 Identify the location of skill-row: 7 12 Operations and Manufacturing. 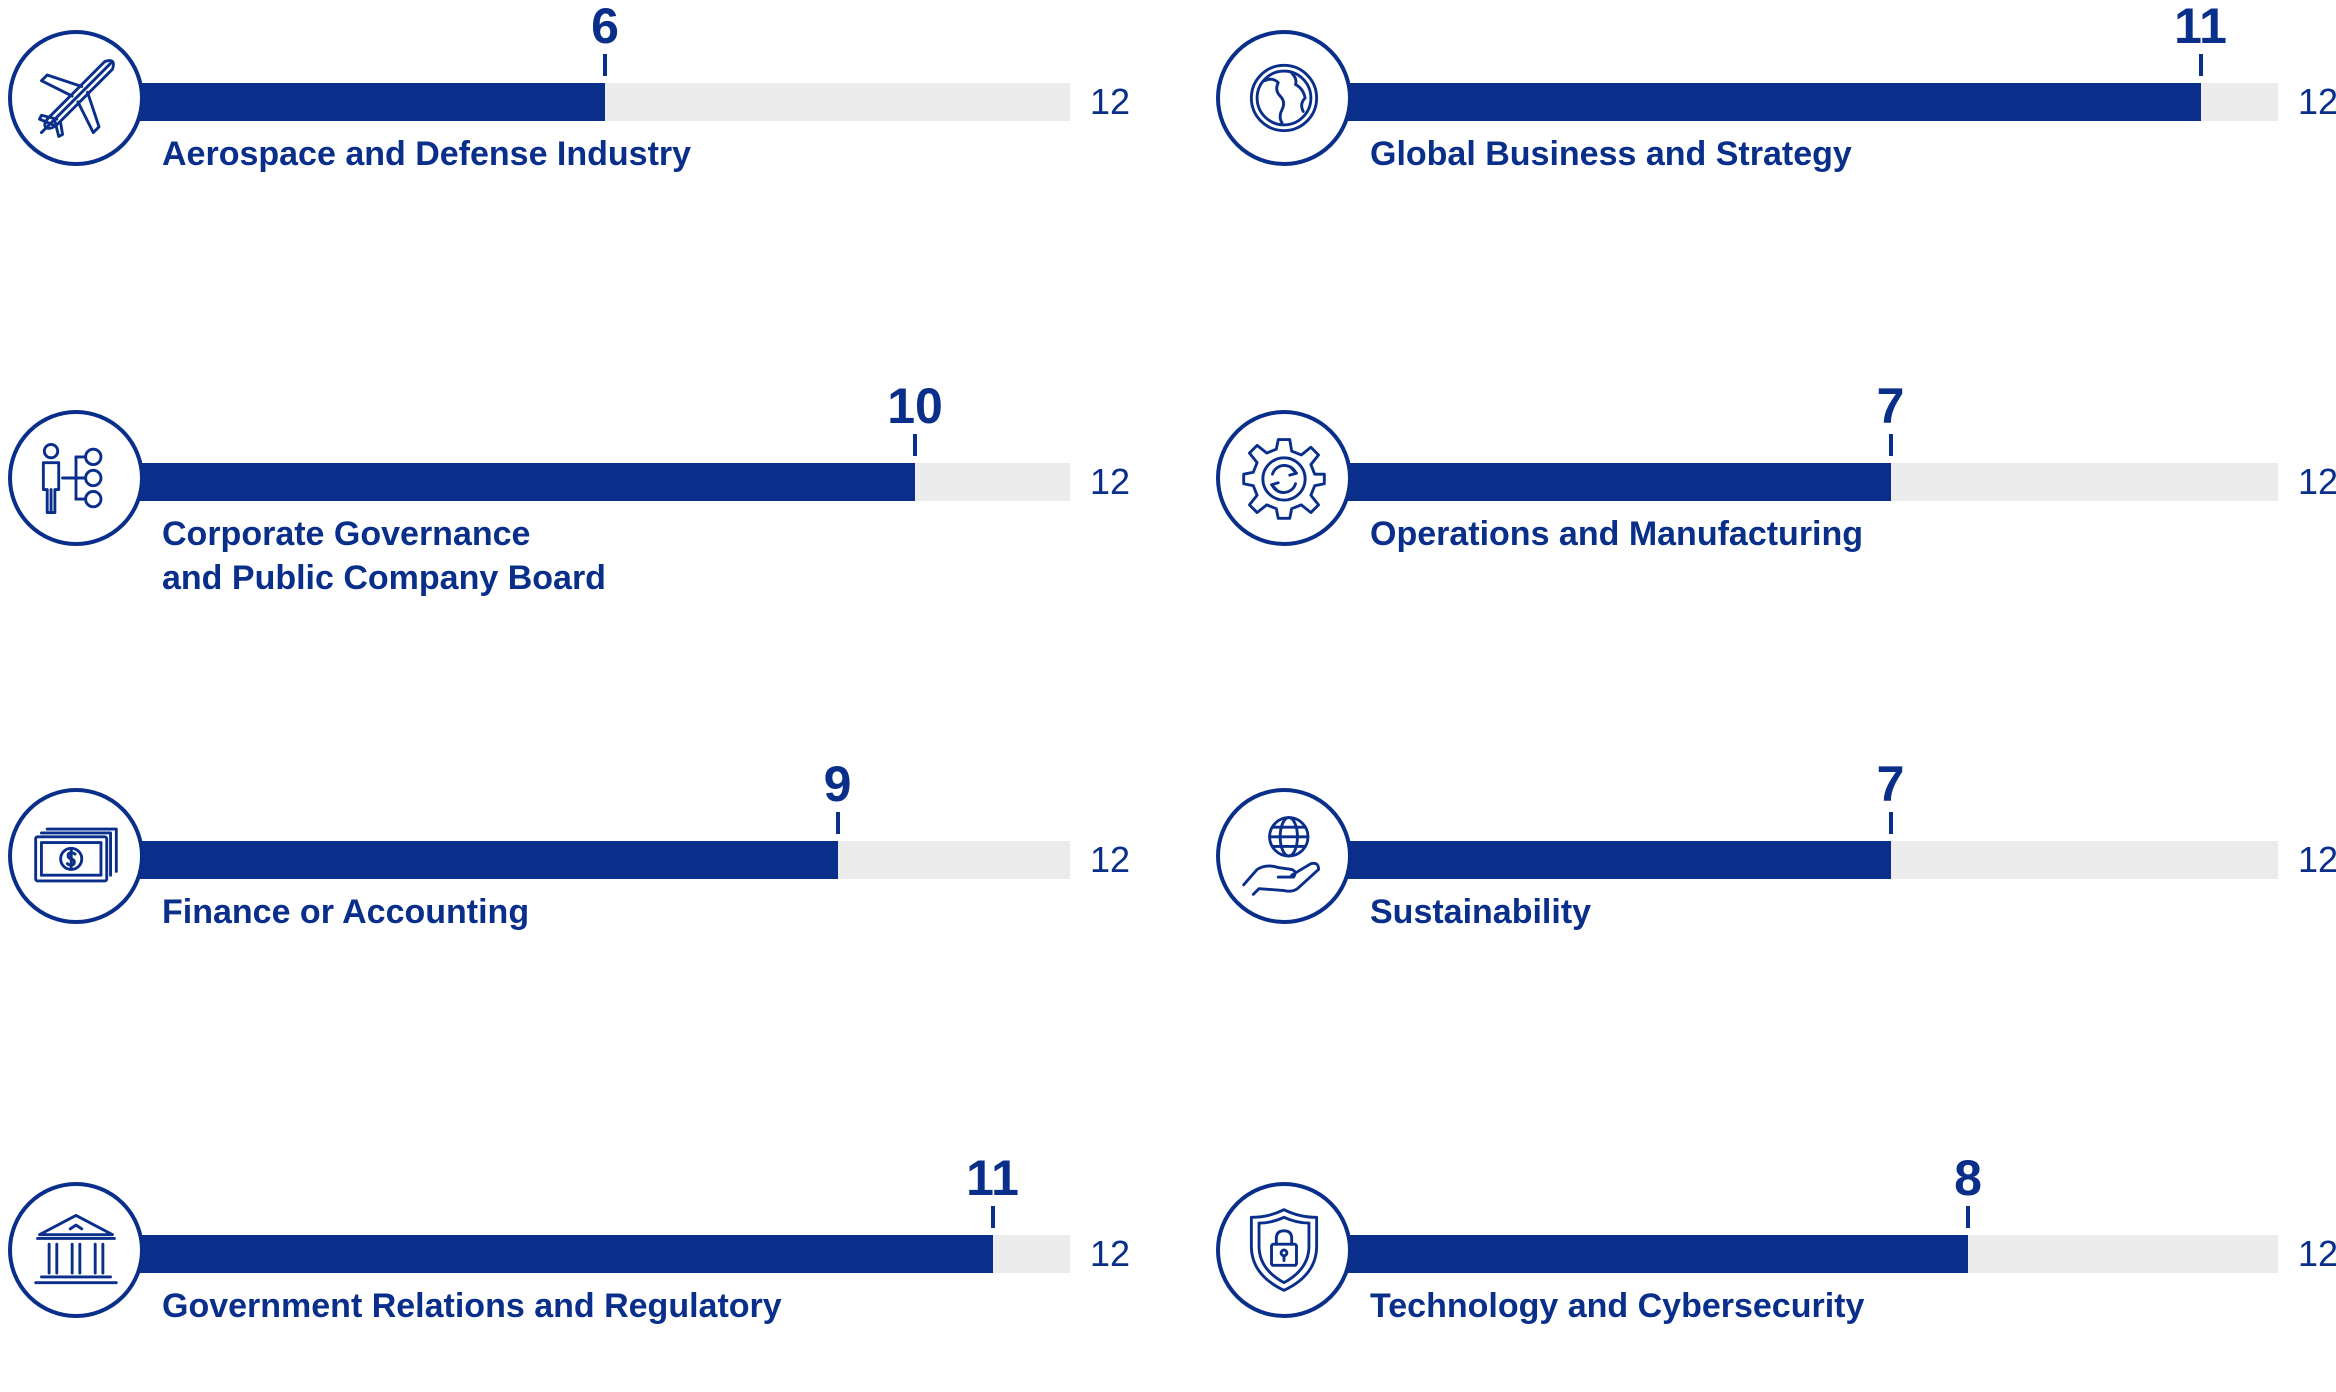
(1772, 499).